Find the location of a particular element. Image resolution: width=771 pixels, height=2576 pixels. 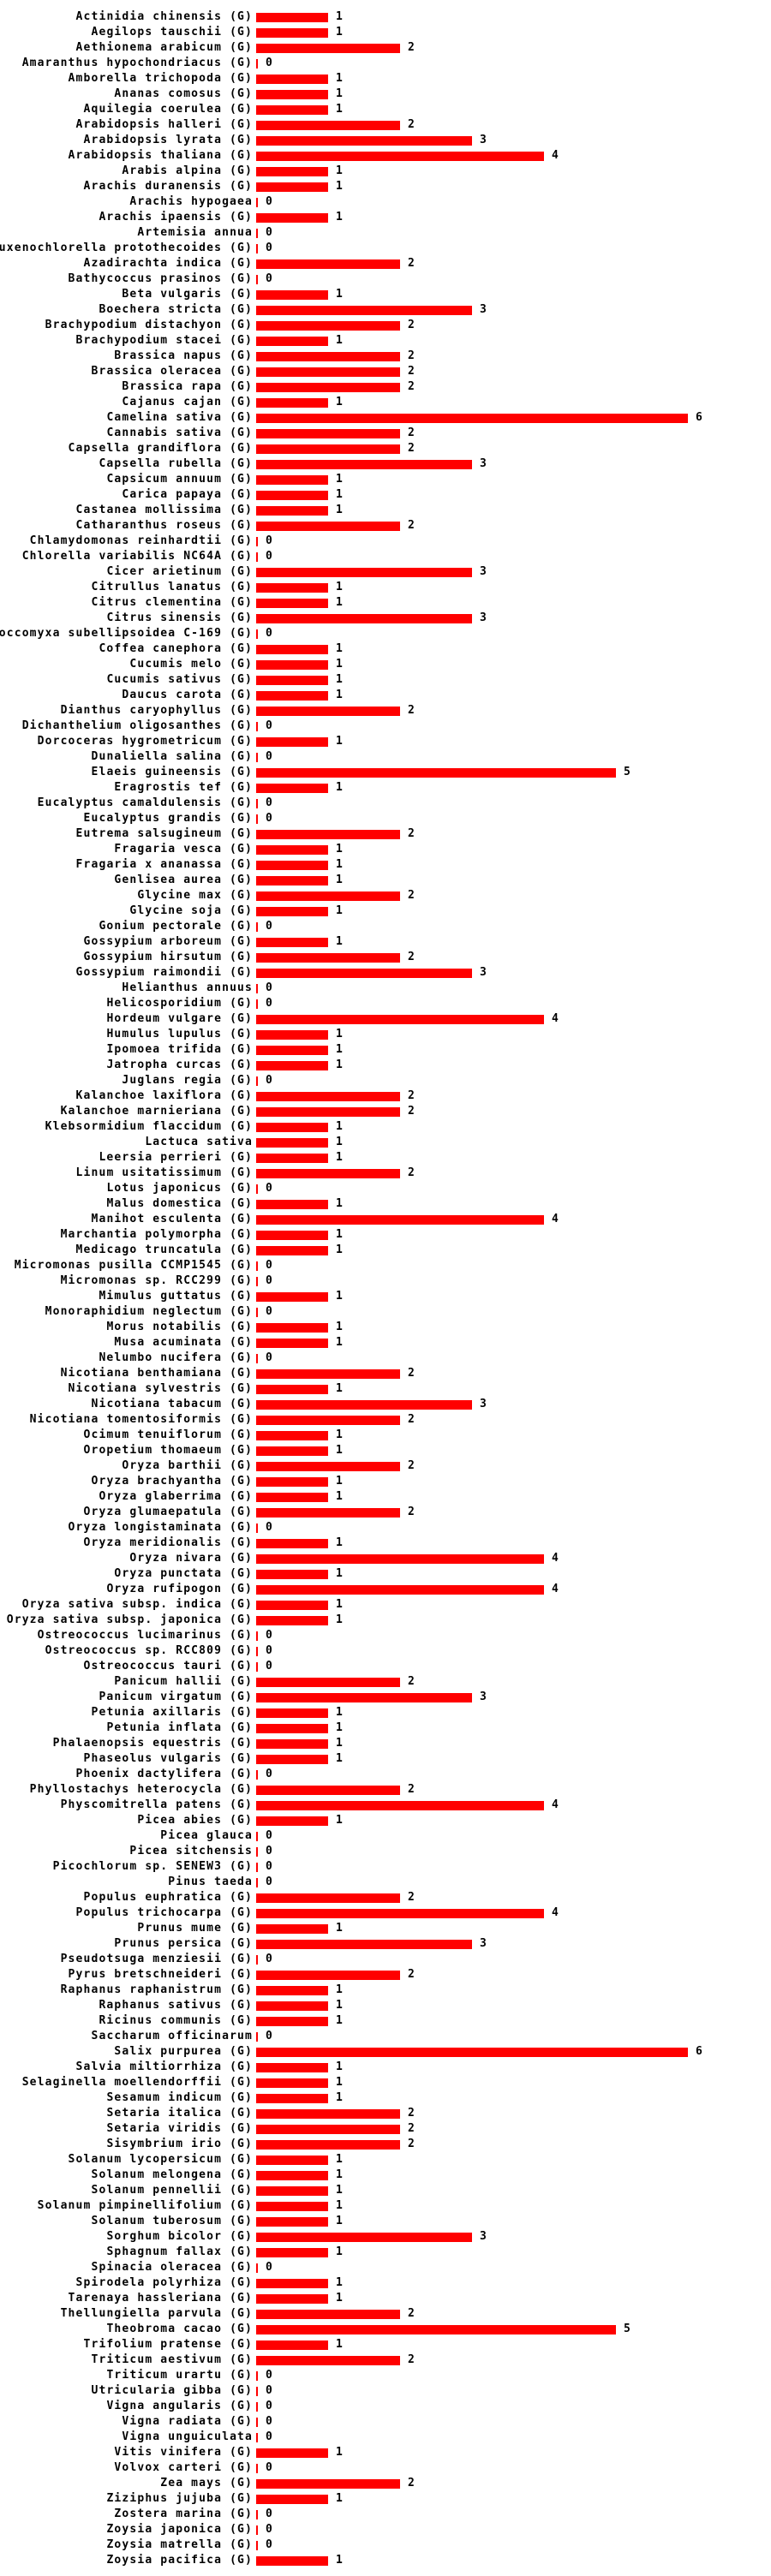

species-label: Ananas comosus (G) is located at coordinates (127, 94).